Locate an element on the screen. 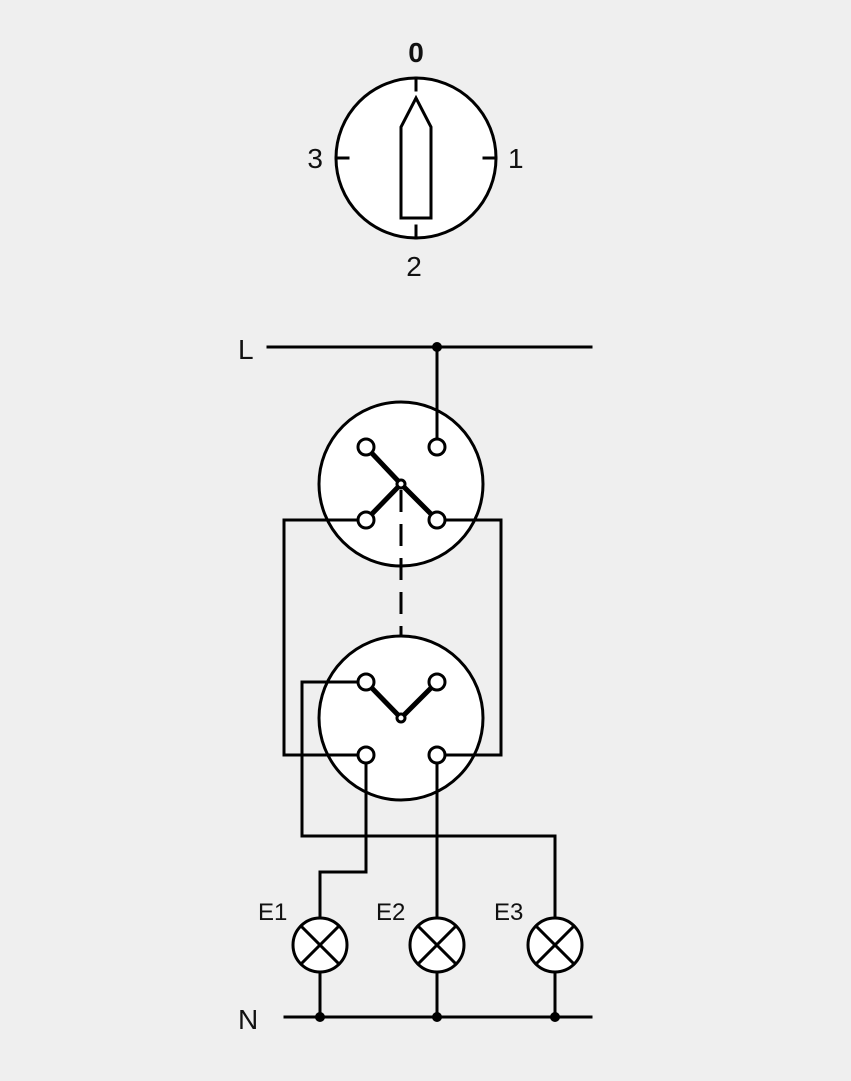 This screenshot has height=1081, width=851. lamp-e1-cross-b is located at coordinates (320, 945).